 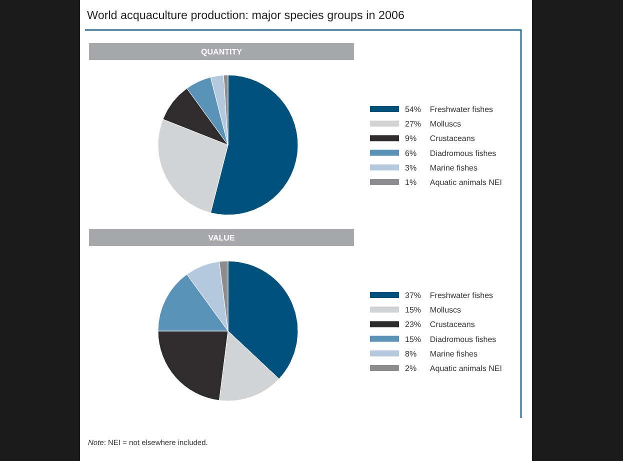 What do you see at coordinates (441, 353) in the screenshot?
I see `legend-label: 8% Marine fishes` at bounding box center [441, 353].